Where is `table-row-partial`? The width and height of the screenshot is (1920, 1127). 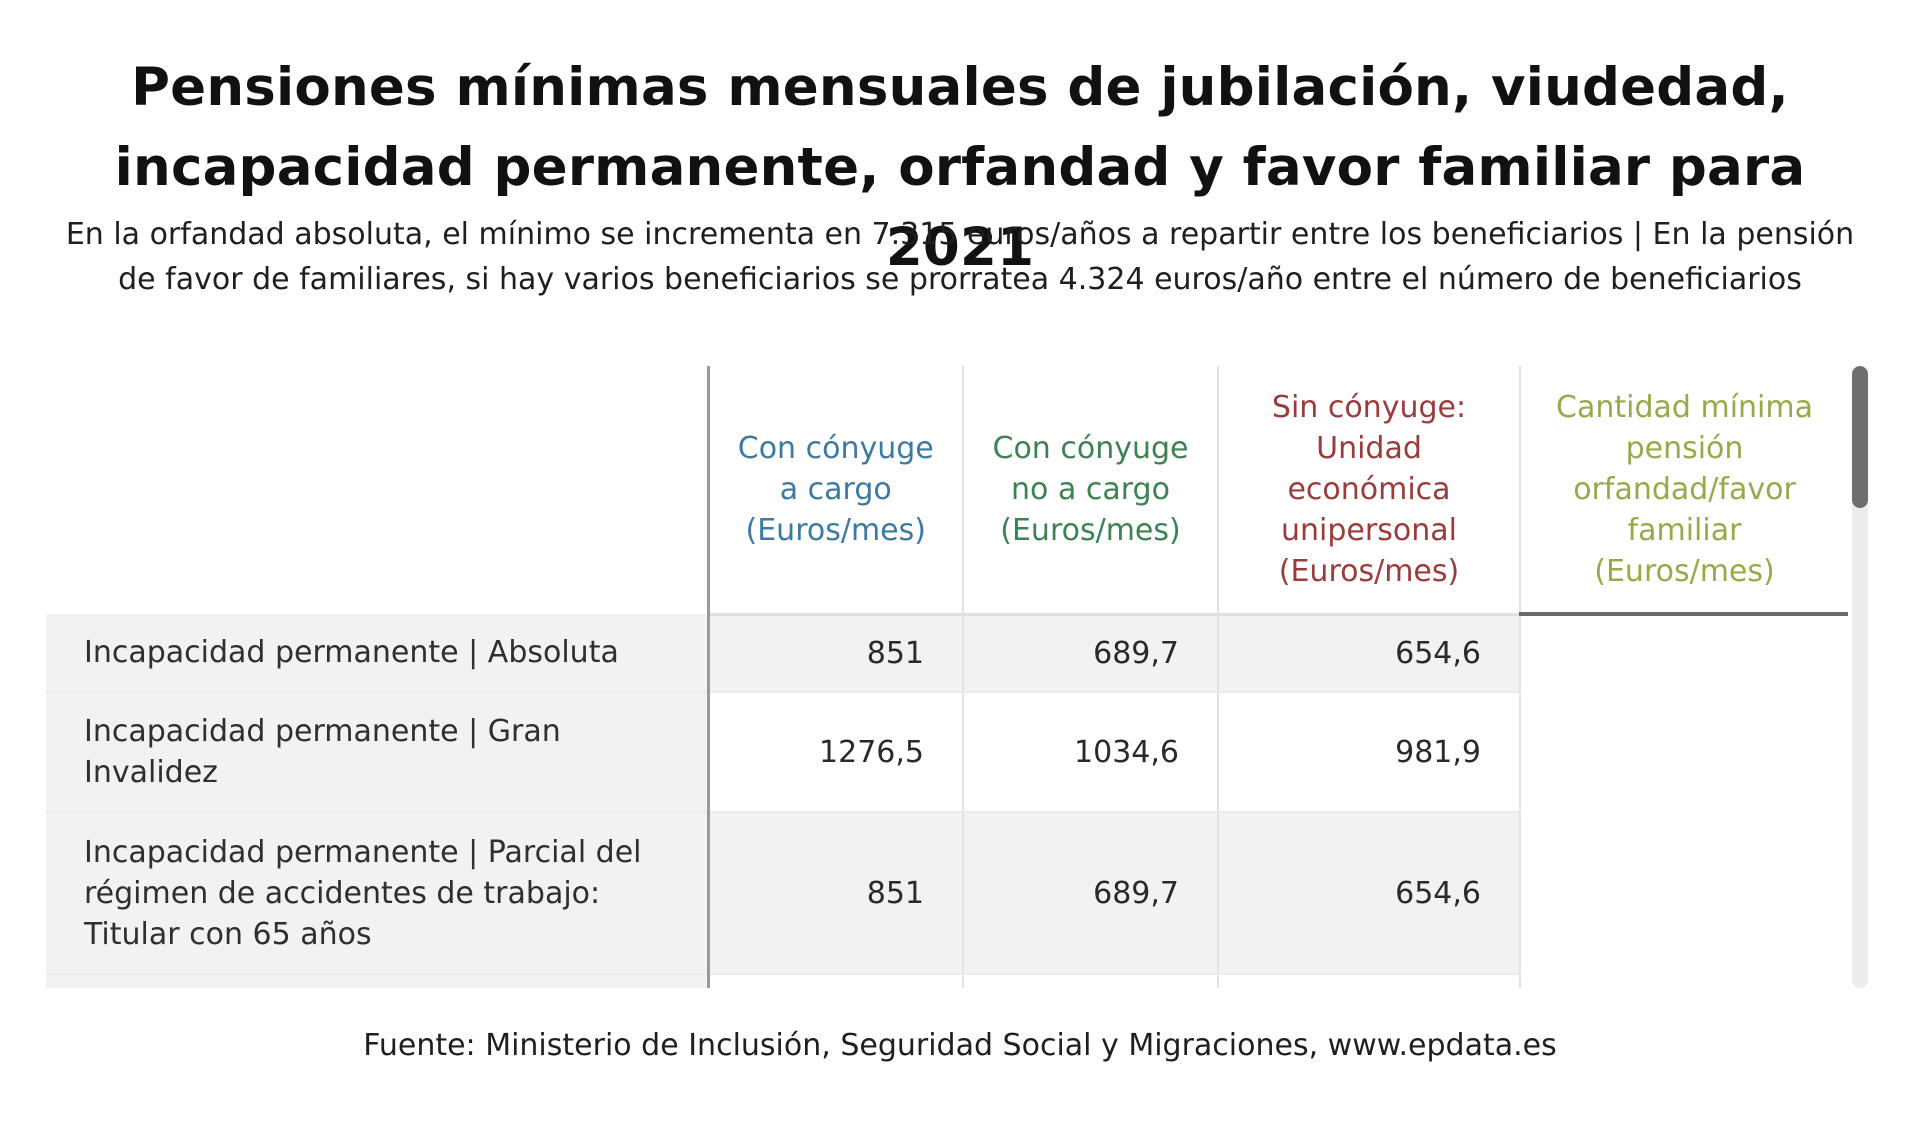
table-row-partial is located at coordinates (947, 981).